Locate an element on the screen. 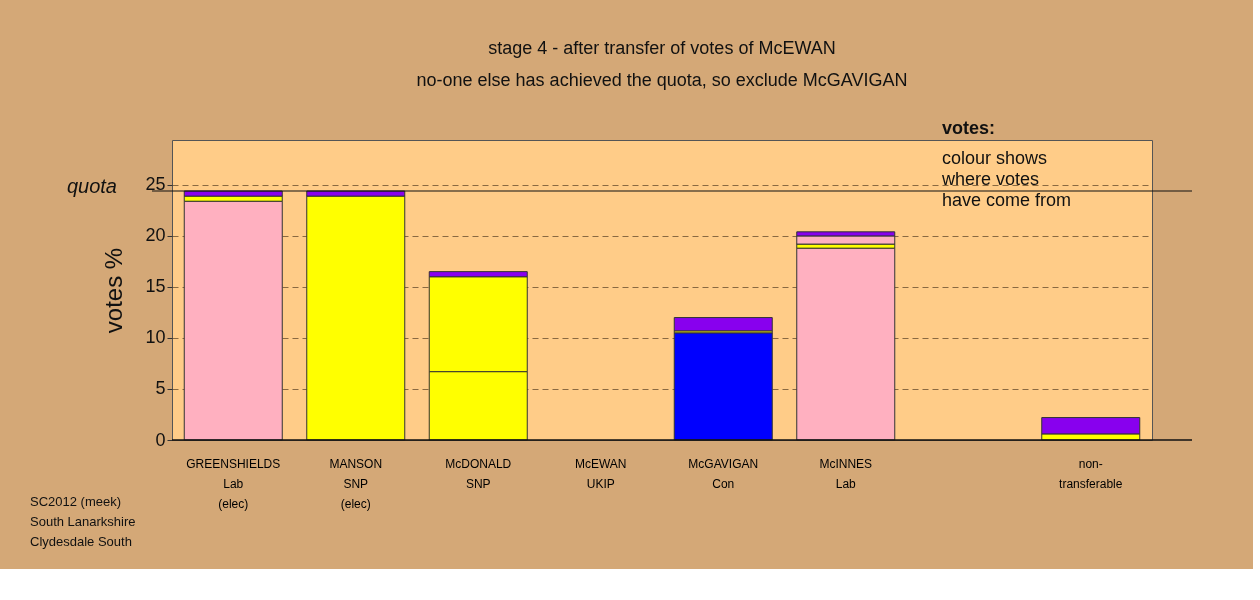 The height and width of the screenshot is (600, 1260). y-tick-label: 10 is located at coordinates (155, 337).